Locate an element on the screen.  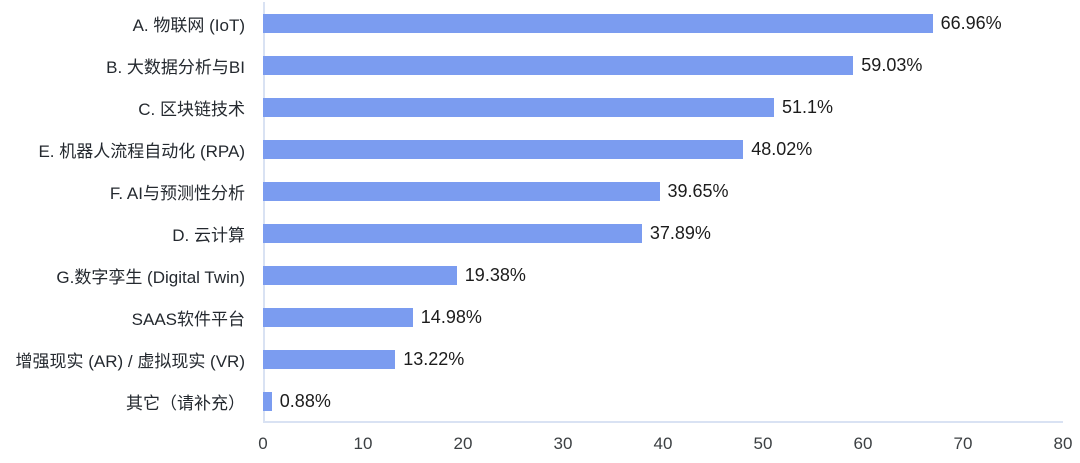
x-axis-tick-label: 30 is located at coordinates (563, 443).